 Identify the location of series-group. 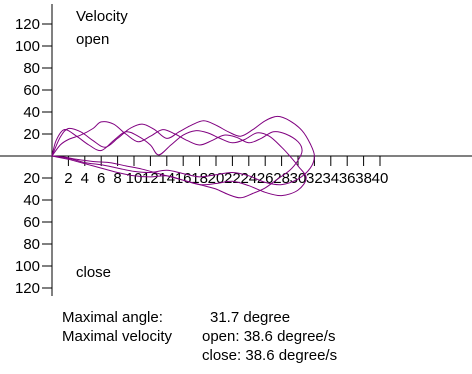
(183, 157).